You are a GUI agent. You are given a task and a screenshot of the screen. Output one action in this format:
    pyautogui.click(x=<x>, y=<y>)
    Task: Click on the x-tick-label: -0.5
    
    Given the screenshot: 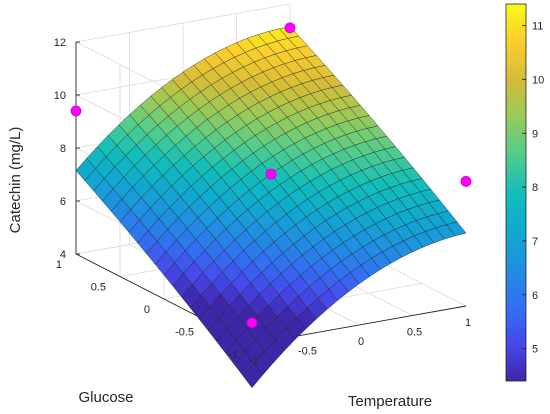 What is the action you would take?
    pyautogui.click(x=307, y=352)
    